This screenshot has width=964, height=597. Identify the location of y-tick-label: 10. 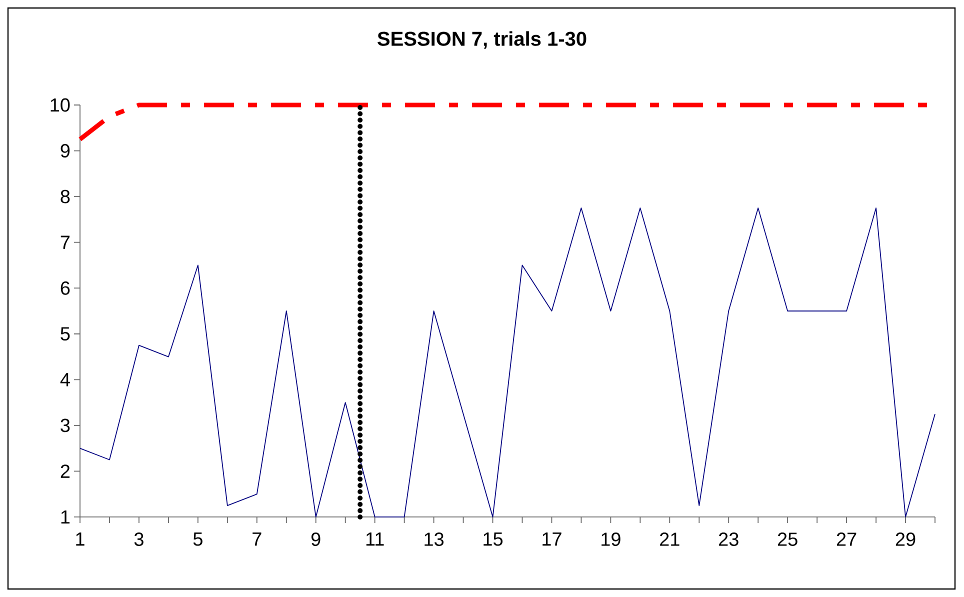
(60, 105).